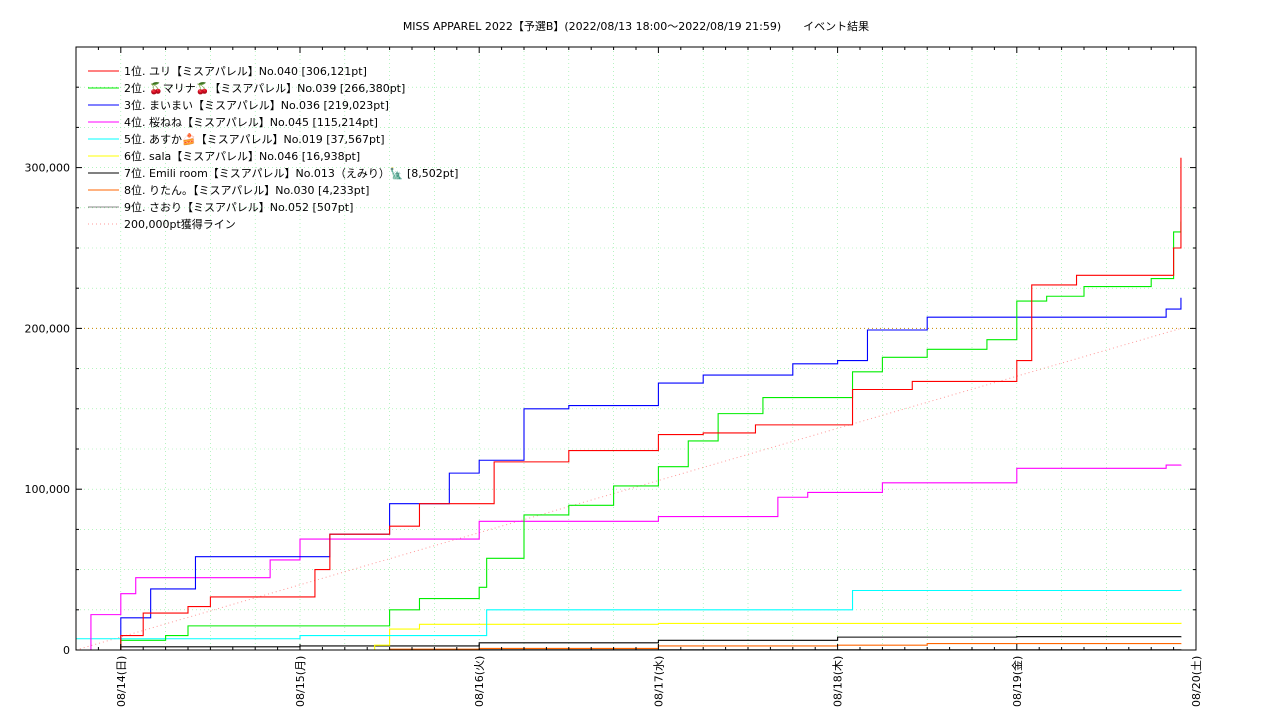 This screenshot has height=720, width=1280. I want to click on y-tick-label: 100,000, so click(48, 489).